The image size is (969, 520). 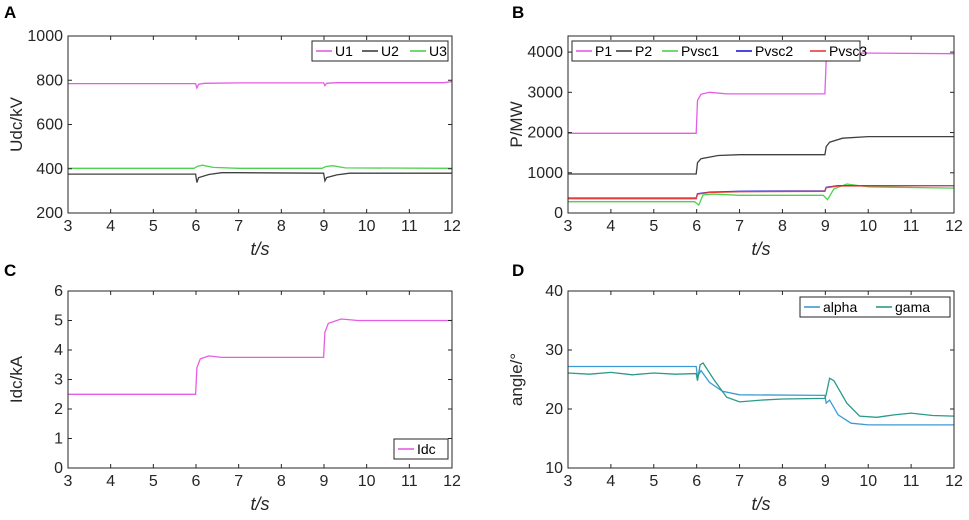 I want to click on legend-label-pvsc2: Pvsc2, so click(x=774, y=51).